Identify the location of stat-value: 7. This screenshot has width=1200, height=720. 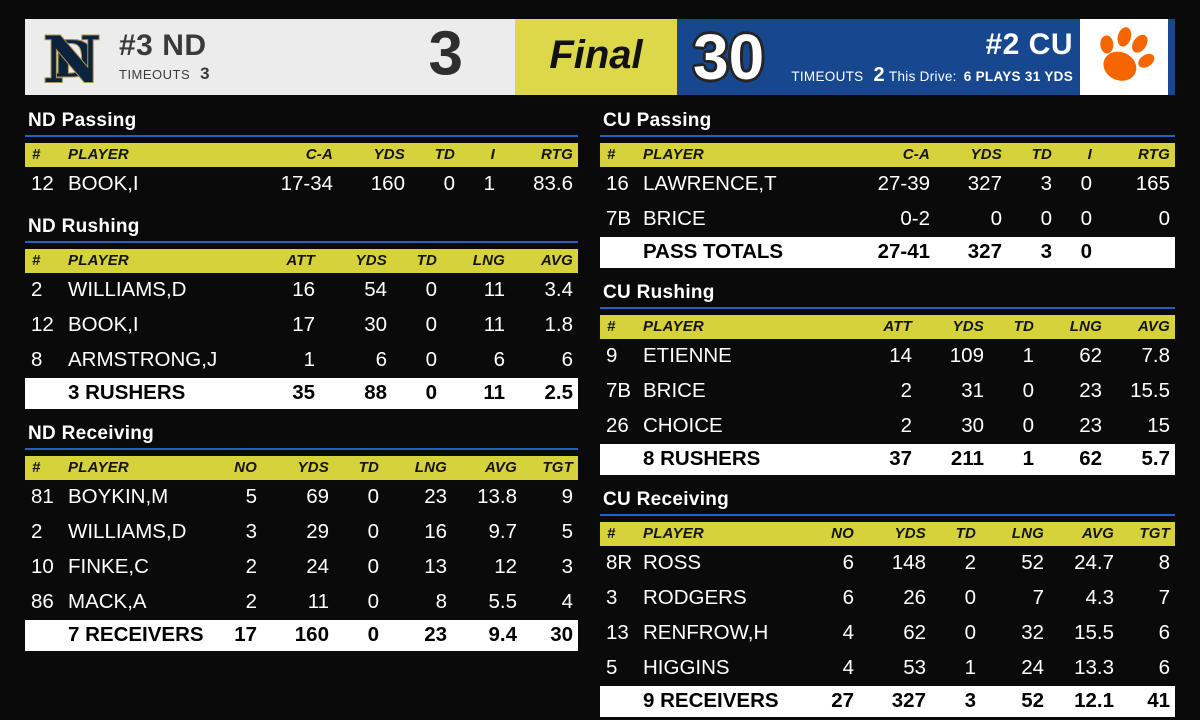
(1164, 597).